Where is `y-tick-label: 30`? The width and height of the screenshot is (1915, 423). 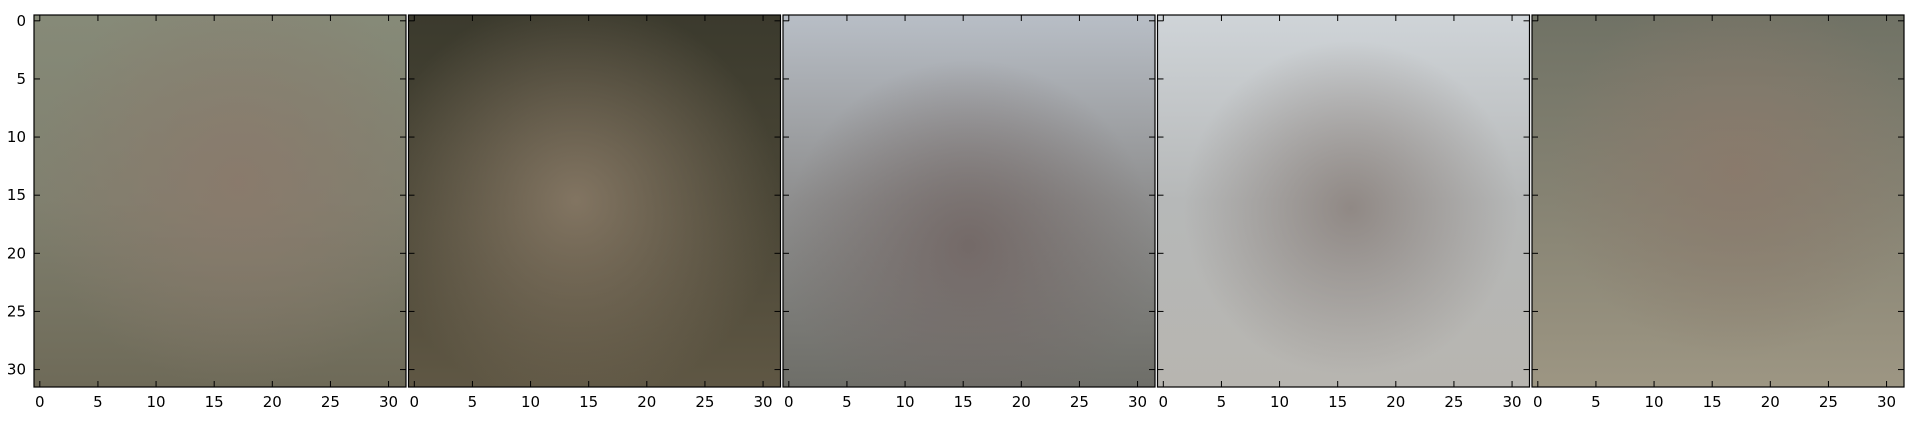 y-tick-label: 30 is located at coordinates (16, 370).